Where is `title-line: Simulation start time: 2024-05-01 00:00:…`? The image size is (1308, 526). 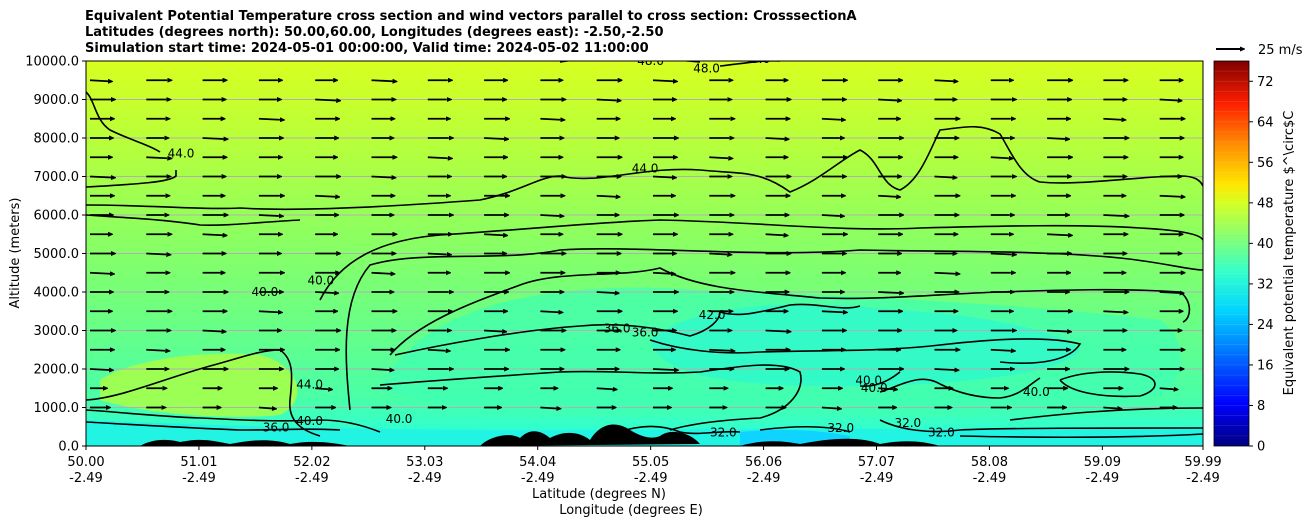
title-line: Simulation start time: 2024-05-01 00:00:… is located at coordinates (367, 48).